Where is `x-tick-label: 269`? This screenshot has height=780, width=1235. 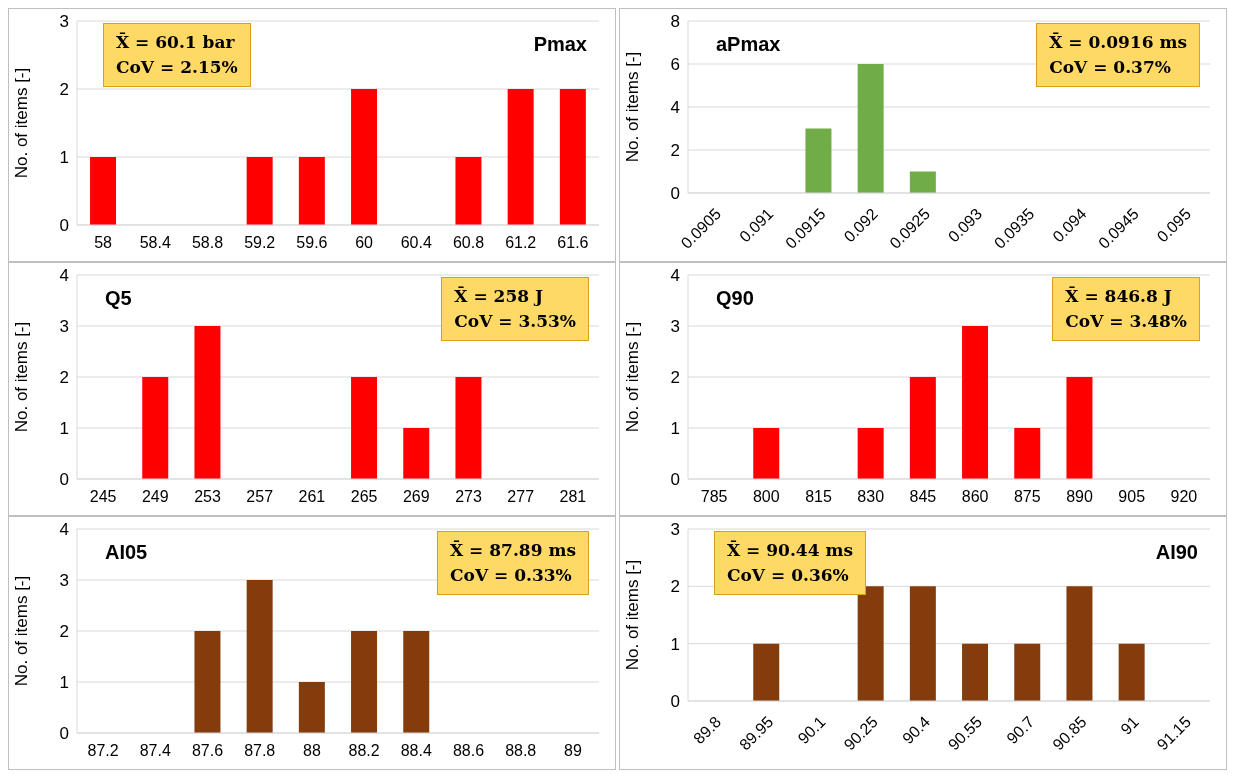
x-tick-label: 269 is located at coordinates (416, 497).